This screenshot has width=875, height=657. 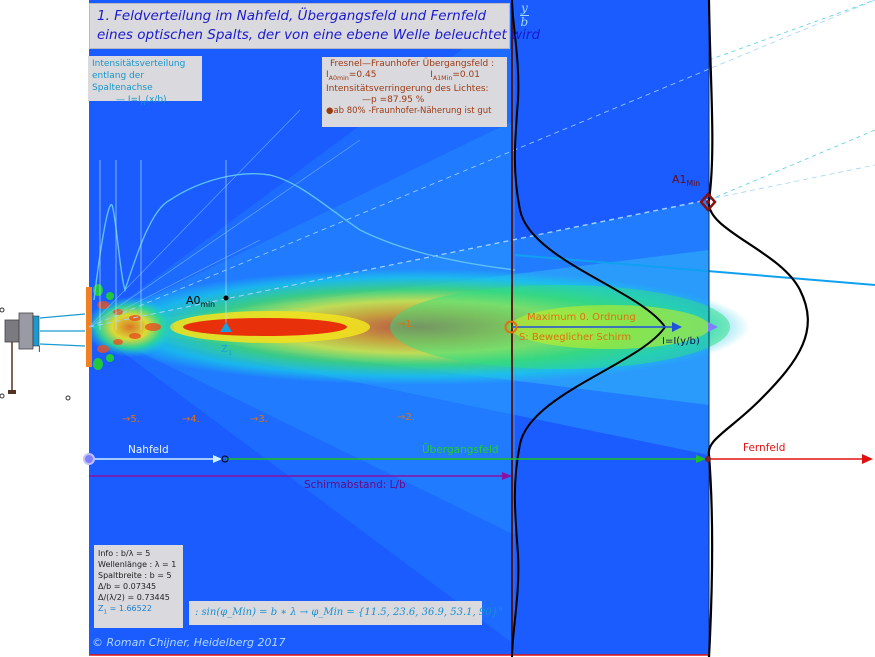 What do you see at coordinates (124, 553) in the screenshot?
I see `info-row-1: Info : b/λ = 5` at bounding box center [124, 553].